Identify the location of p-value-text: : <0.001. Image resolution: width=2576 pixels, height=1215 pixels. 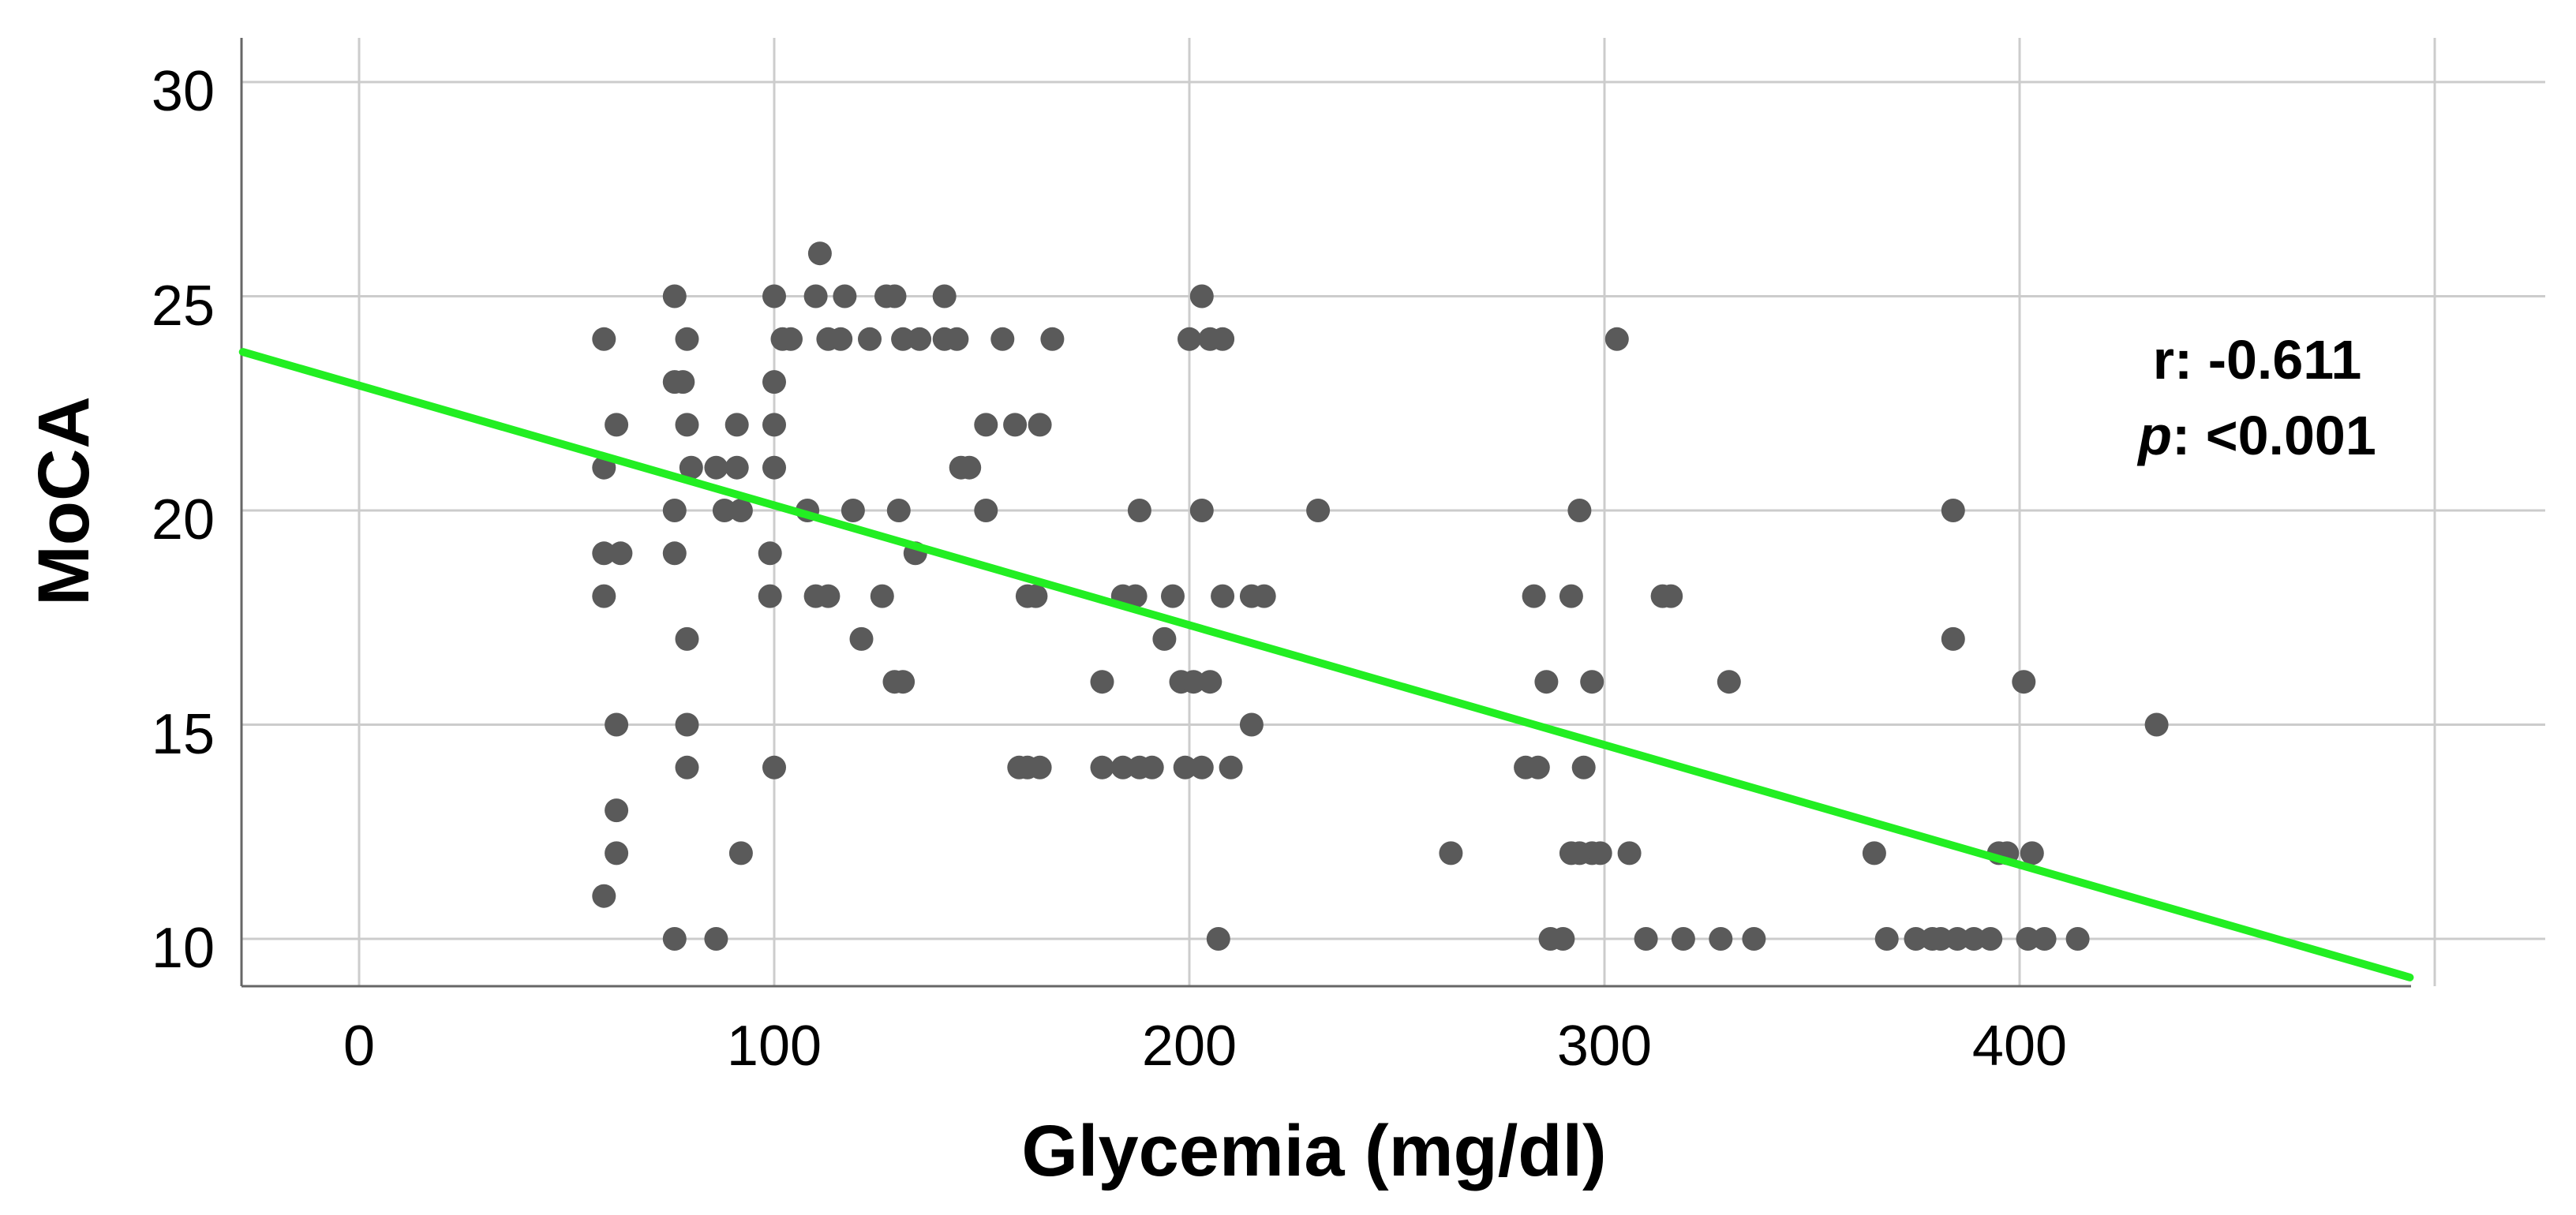
(2274, 436).